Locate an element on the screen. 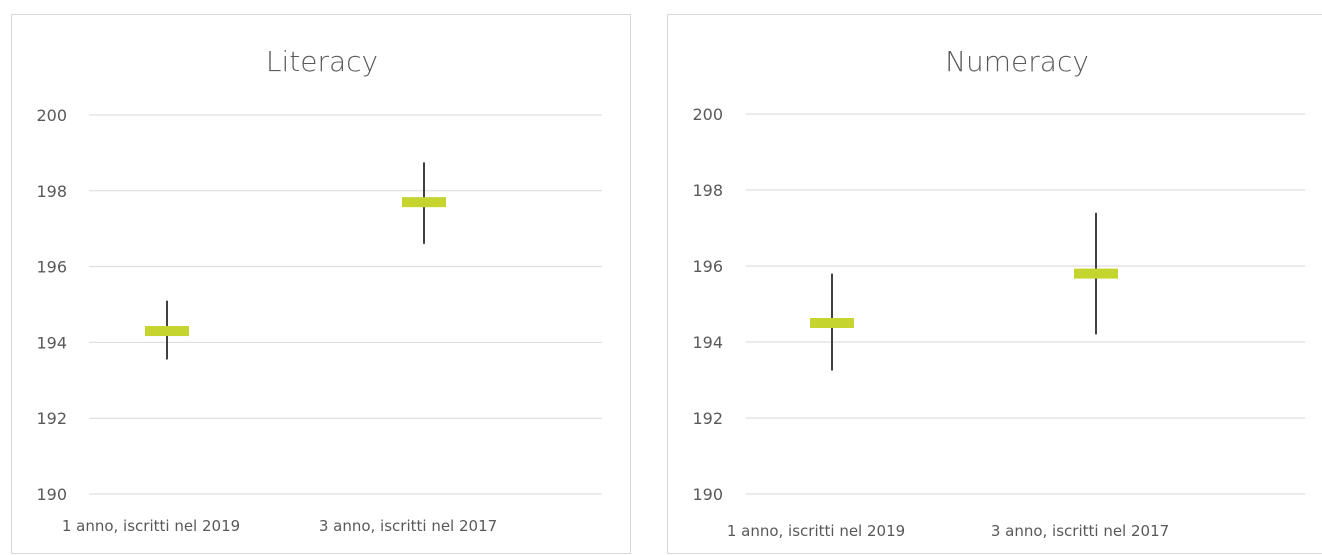 The image size is (1322, 555). chart-title: Literacy is located at coordinates (322, 61).